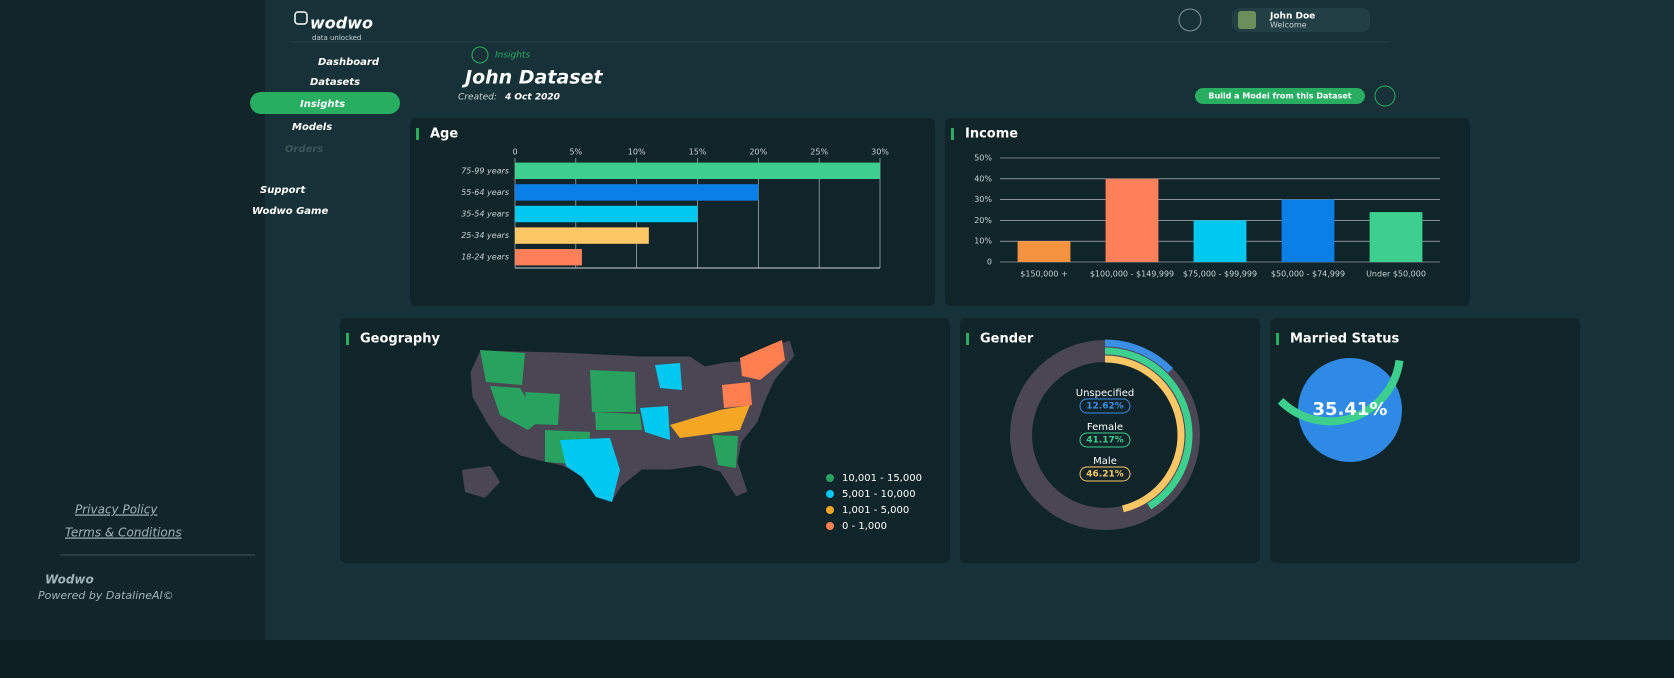 This screenshot has width=1674, height=678. Describe the element at coordinates (1385, 96) in the screenshot. I see `share-button` at that location.